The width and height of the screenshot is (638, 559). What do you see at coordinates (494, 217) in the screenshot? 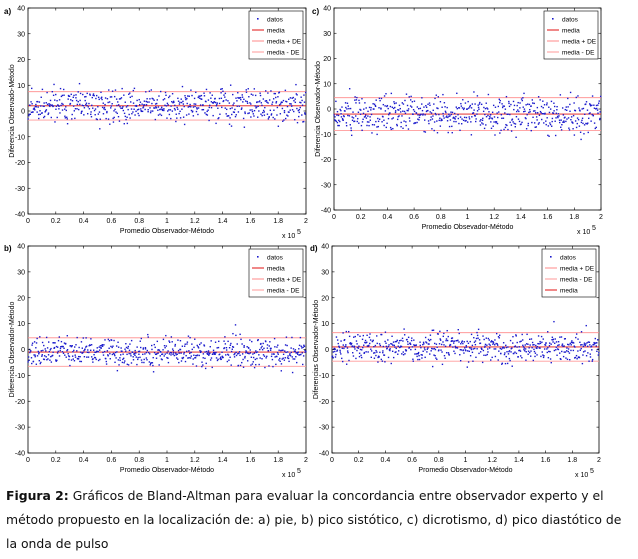
I see `x-tick-label: 1.2` at bounding box center [494, 217].